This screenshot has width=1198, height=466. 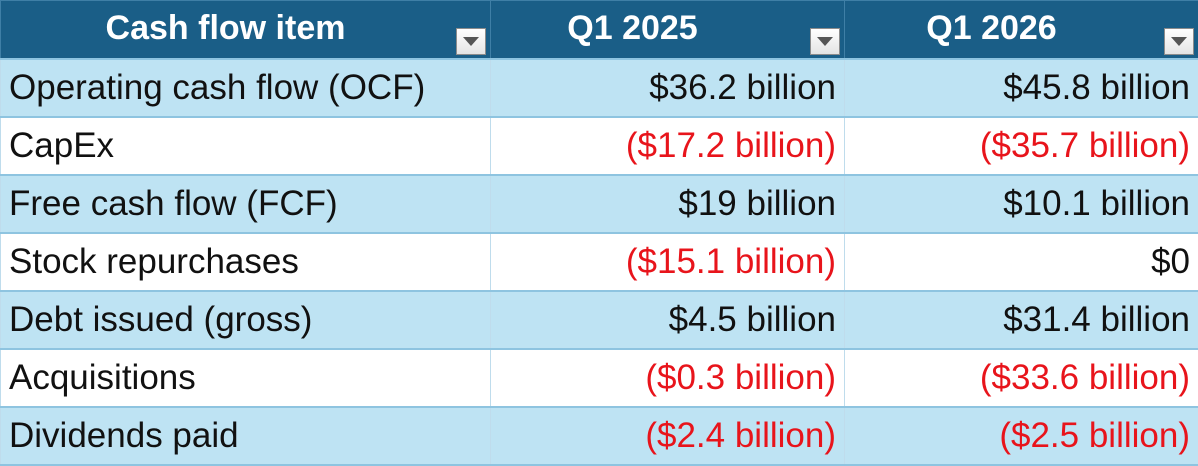 What do you see at coordinates (226, 28) in the screenshot?
I see `header-label: Cash flow item` at bounding box center [226, 28].